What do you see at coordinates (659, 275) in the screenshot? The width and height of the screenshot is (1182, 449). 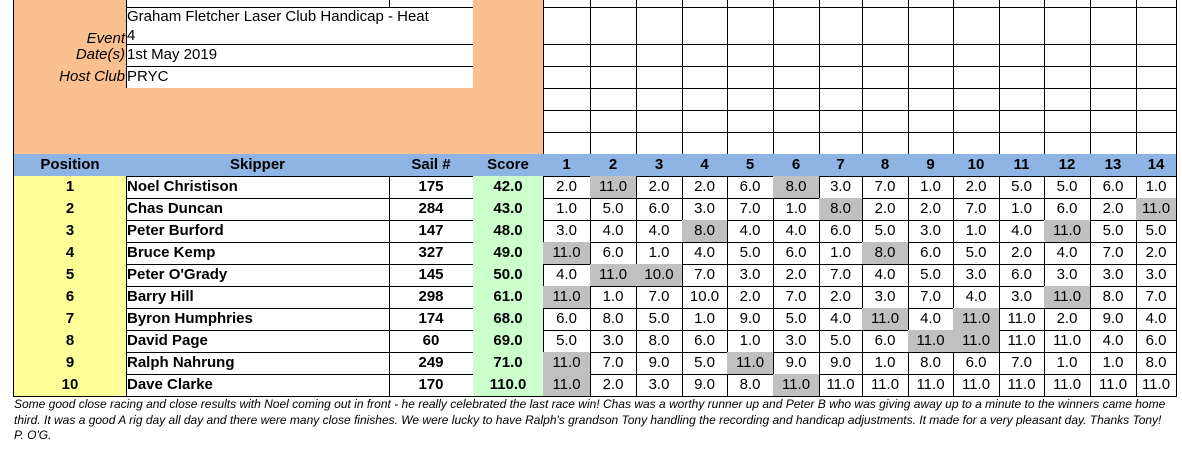 I see `race-result-discarded: 10.0` at bounding box center [659, 275].